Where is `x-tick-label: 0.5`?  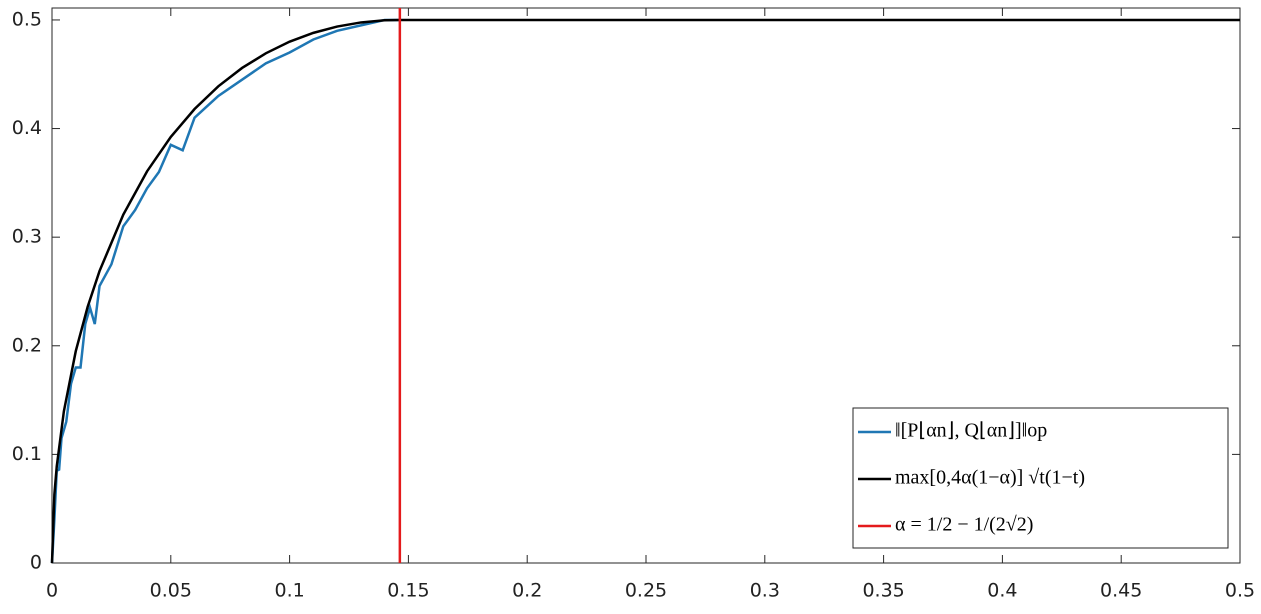
x-tick-label: 0.5 is located at coordinates (1240, 591).